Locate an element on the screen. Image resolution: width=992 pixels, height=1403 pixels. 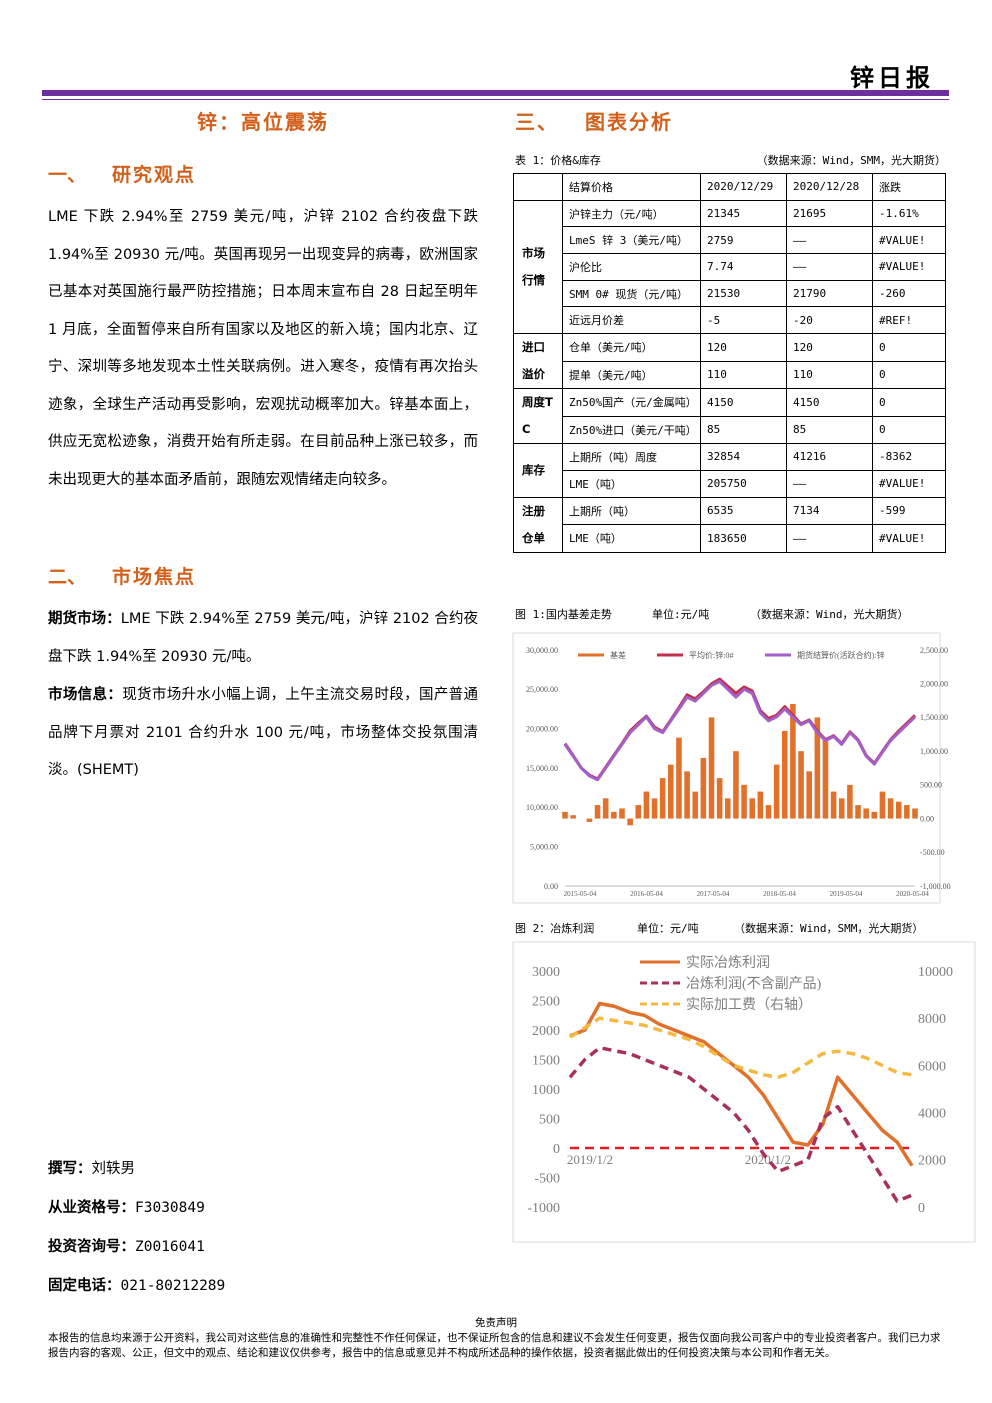
cell: 21695 is located at coordinates (829, 213).